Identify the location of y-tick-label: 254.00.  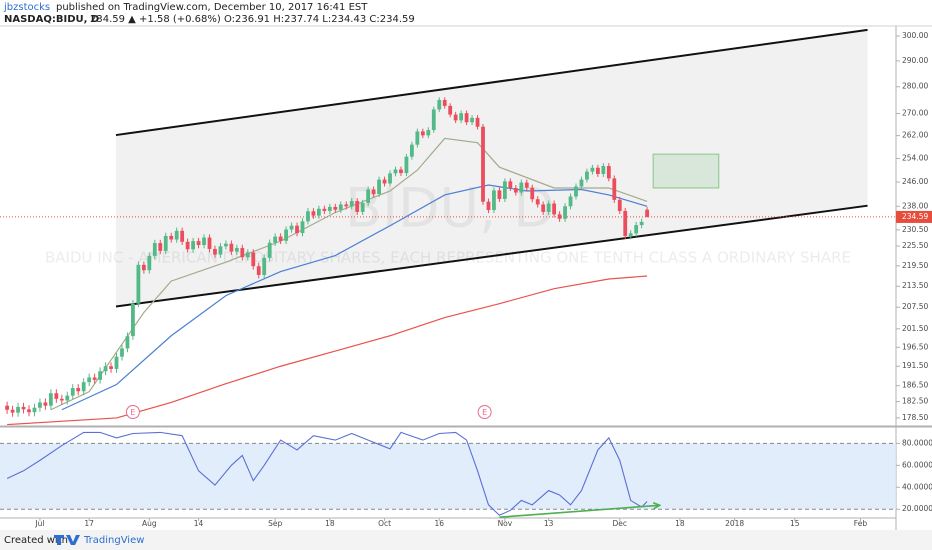
(915, 157).